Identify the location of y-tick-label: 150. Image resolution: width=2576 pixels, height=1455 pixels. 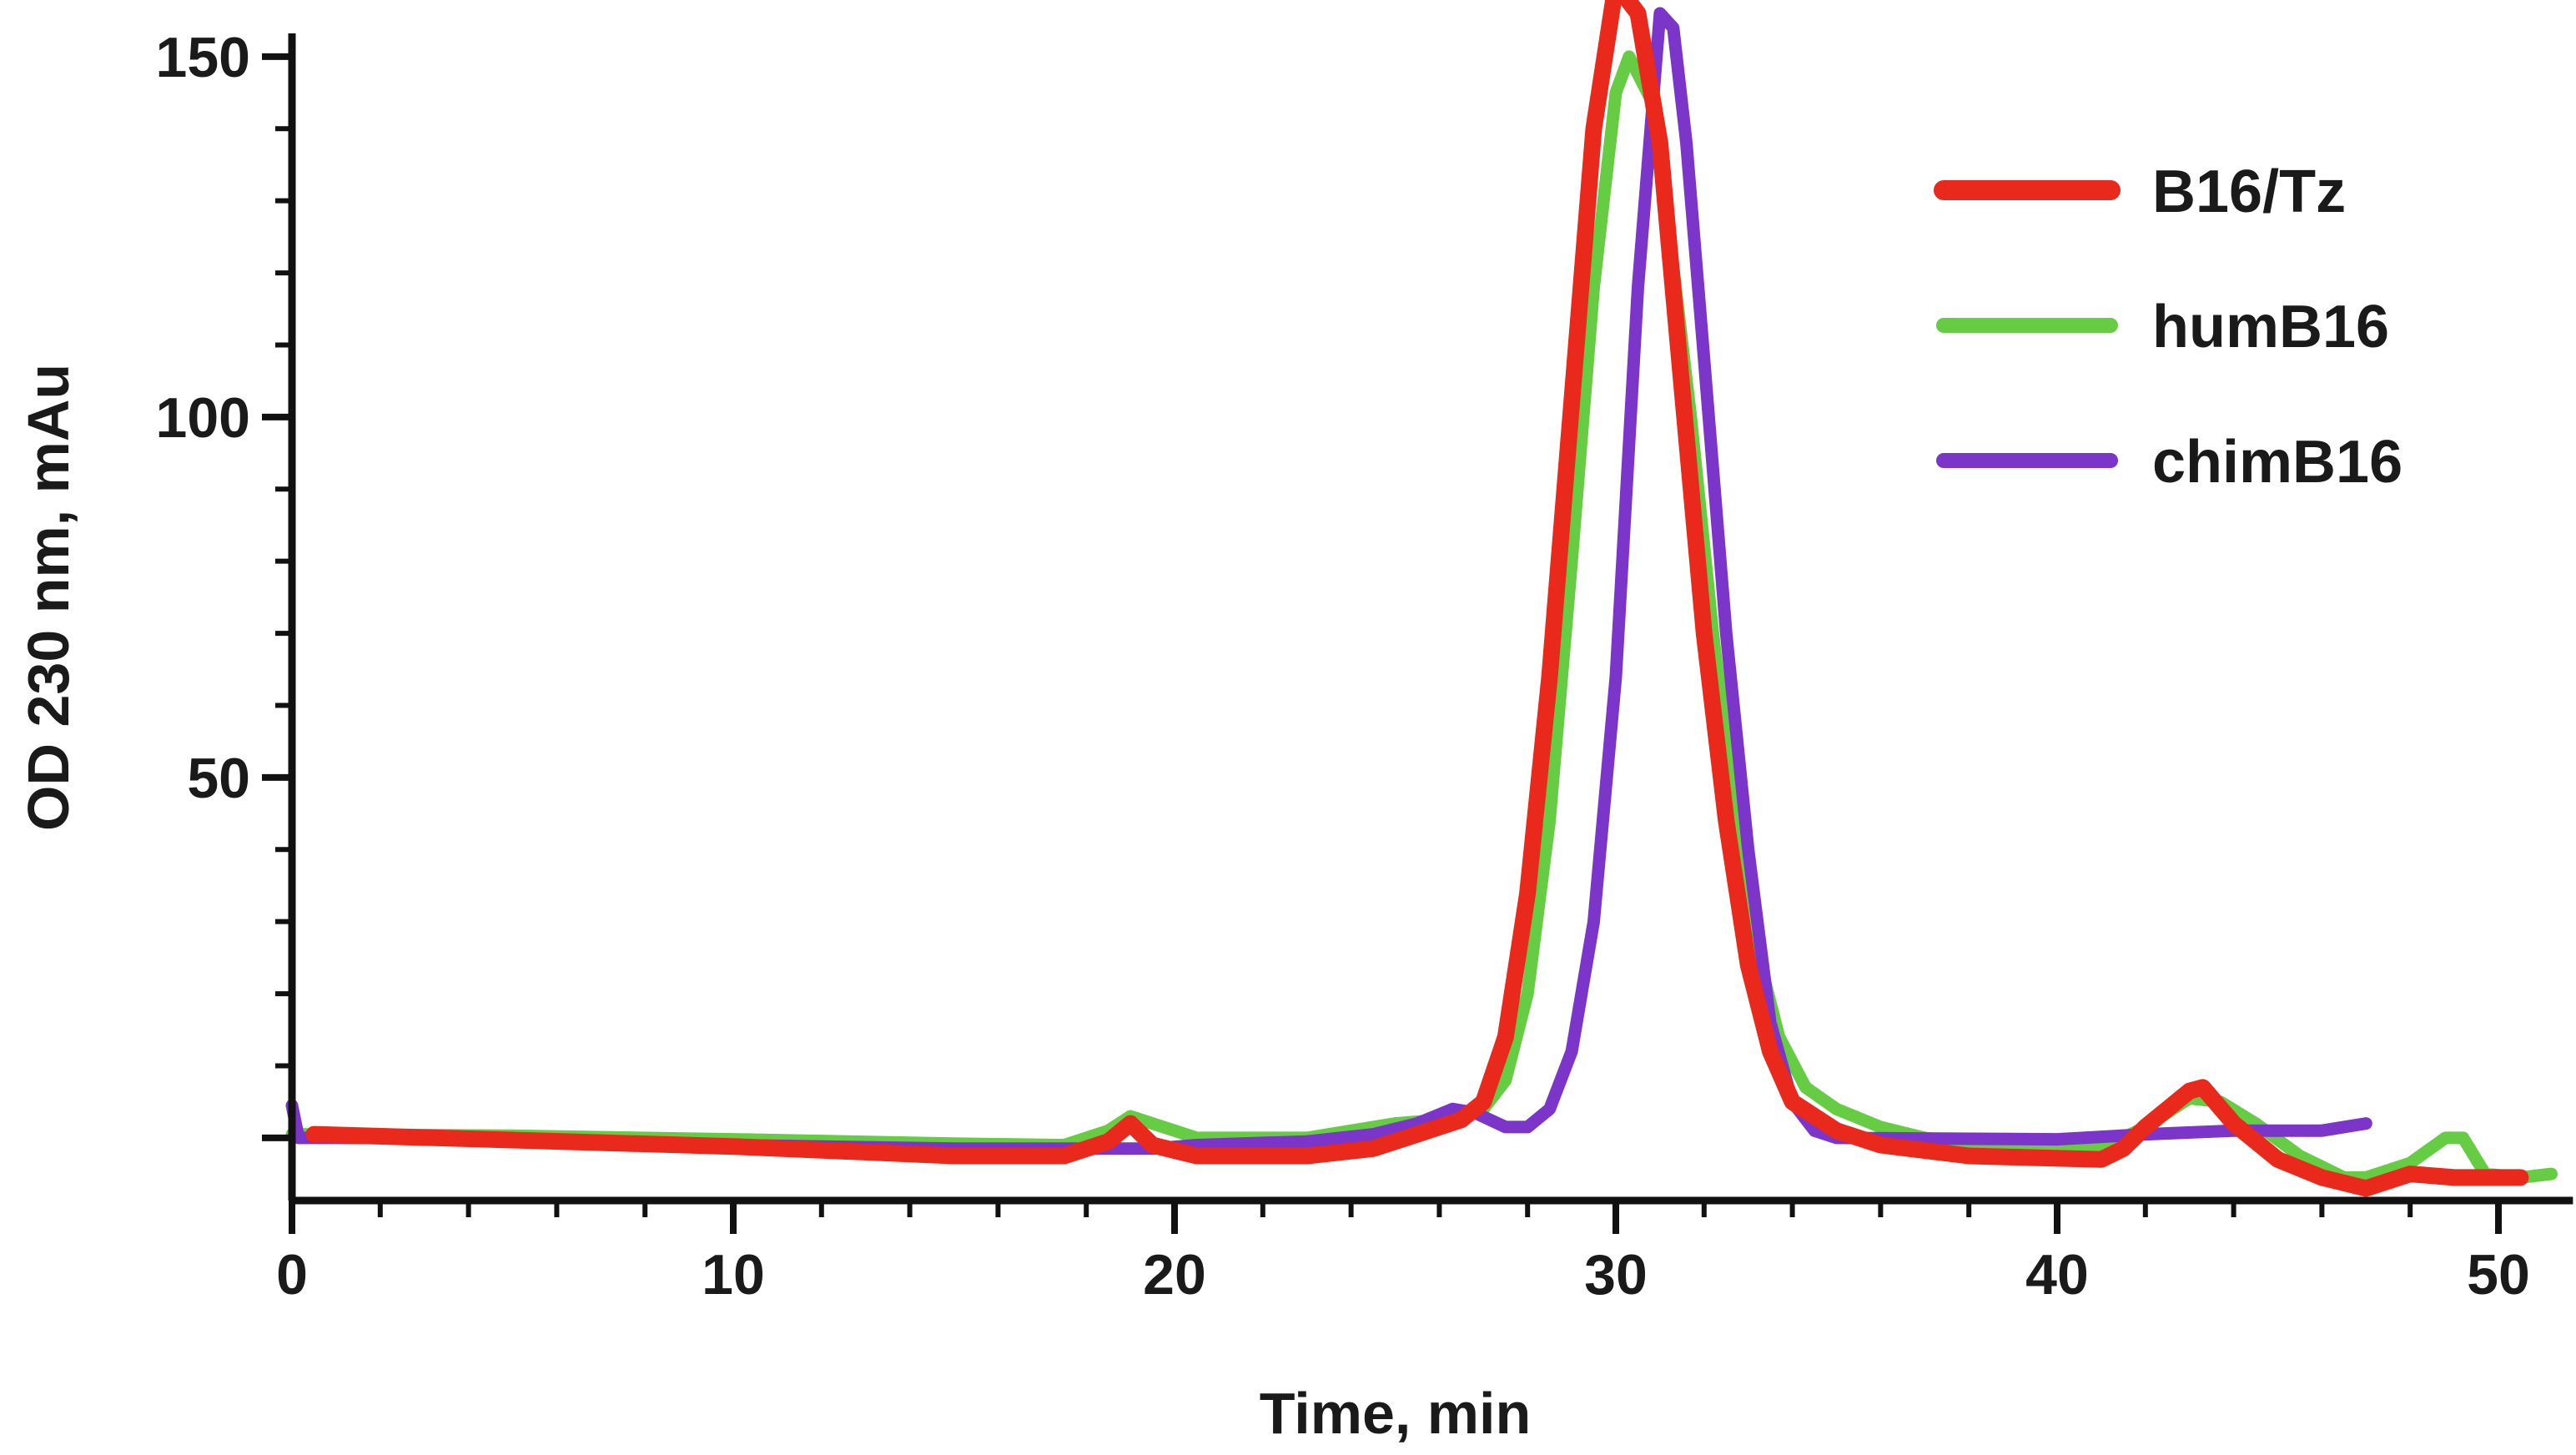
(203, 57).